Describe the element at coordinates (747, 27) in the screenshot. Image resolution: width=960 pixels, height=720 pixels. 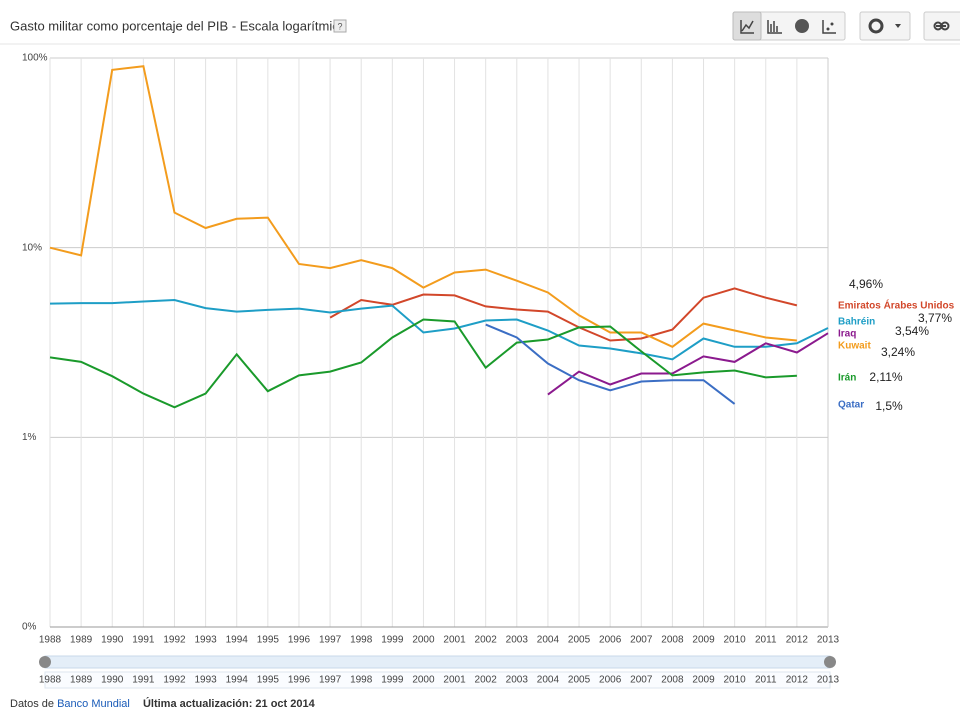
I see `line-icon` at that location.